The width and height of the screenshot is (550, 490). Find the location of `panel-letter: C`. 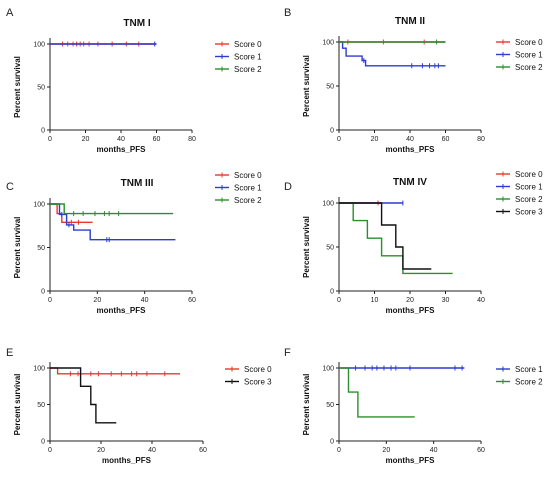

panel-letter: C is located at coordinates (10, 187).